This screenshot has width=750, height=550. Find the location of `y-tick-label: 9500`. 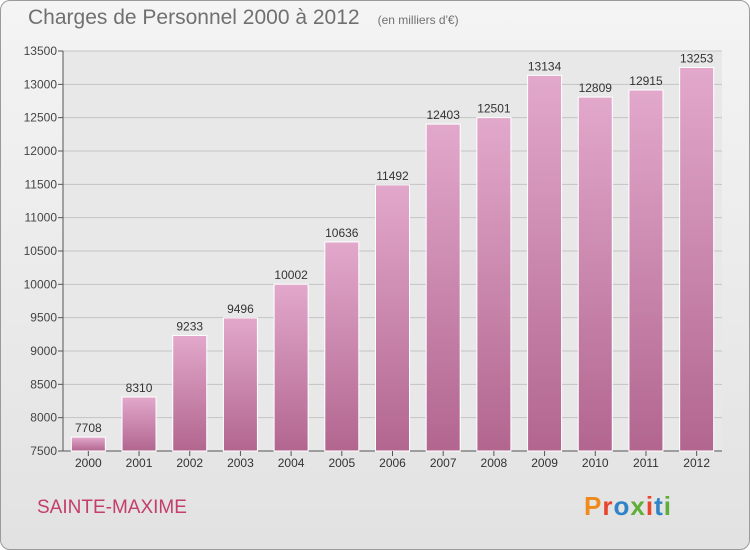

y-tick-label: 9500 is located at coordinates (43, 318).